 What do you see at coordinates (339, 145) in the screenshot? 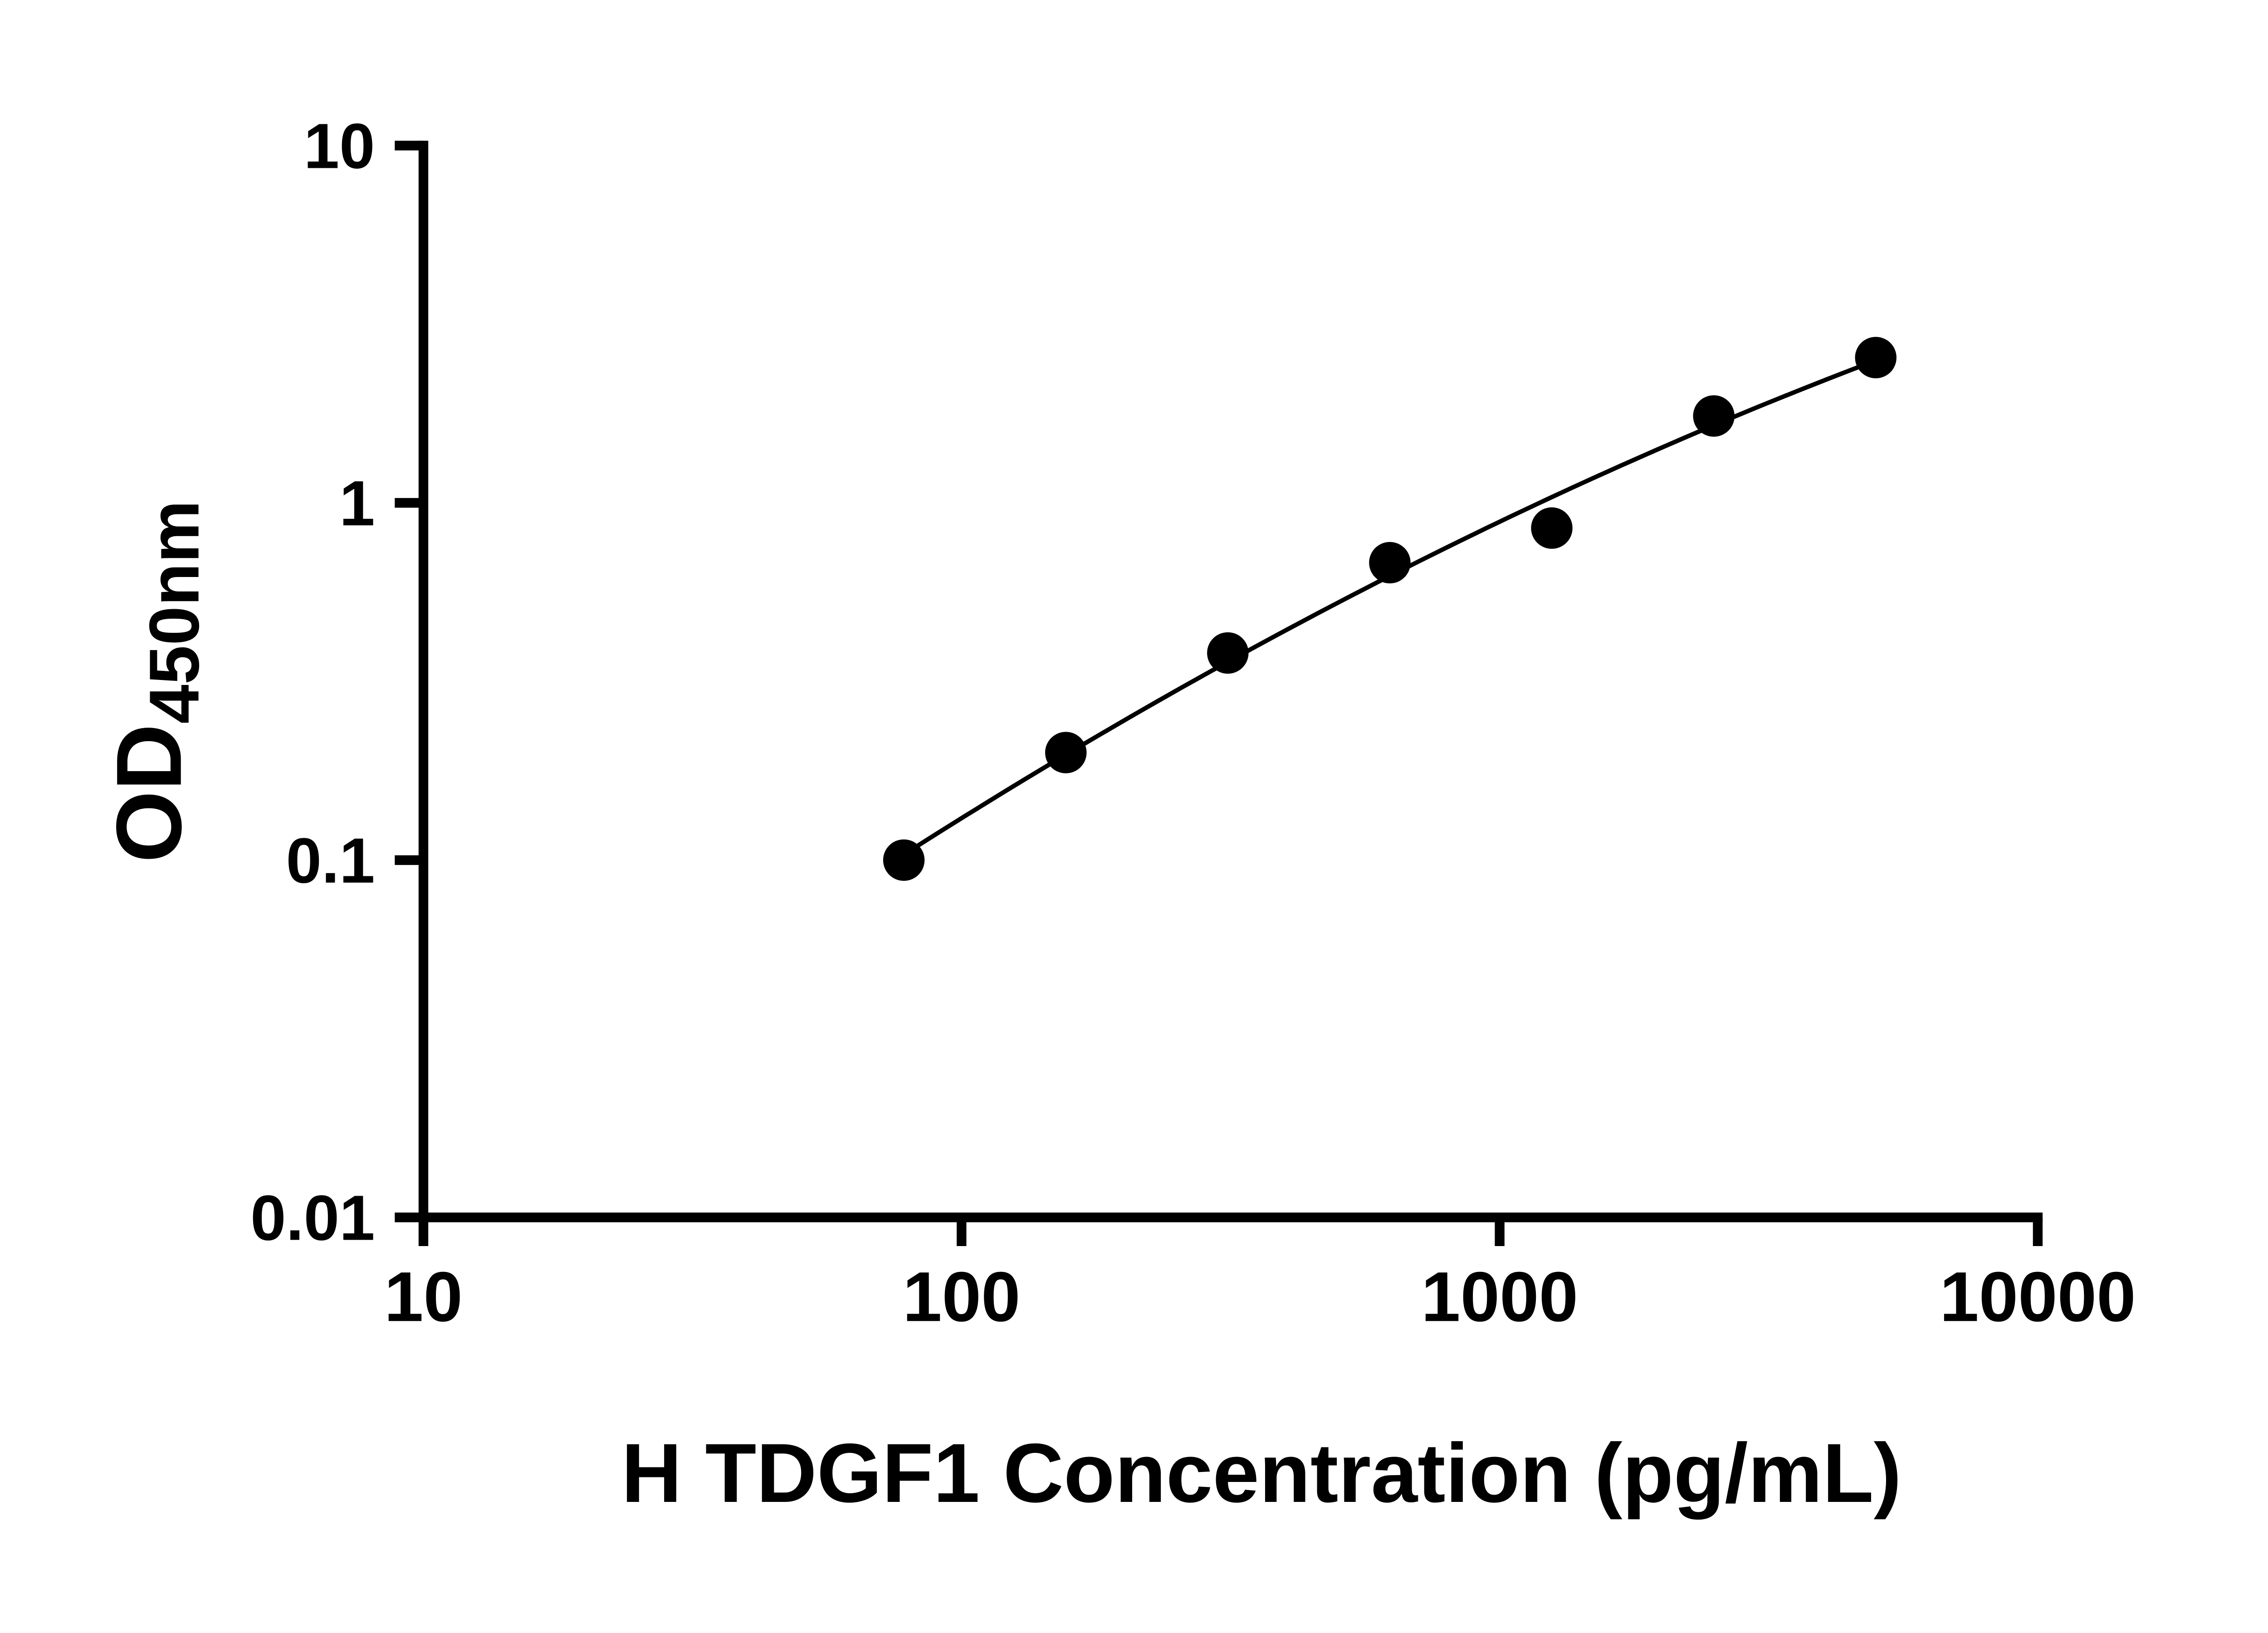
I see `y-tick-label: 10` at bounding box center [339, 145].